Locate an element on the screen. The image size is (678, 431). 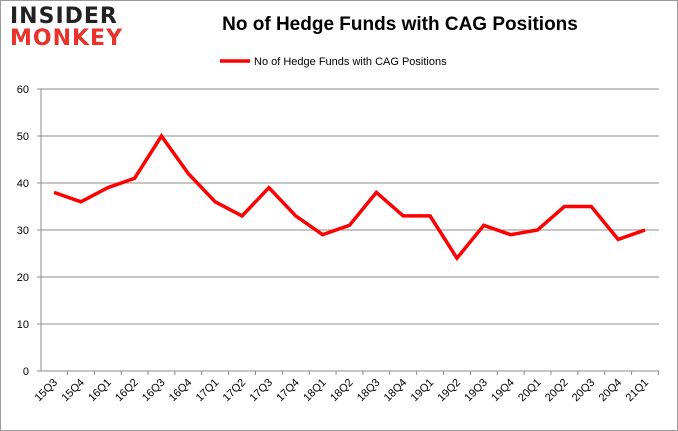
y-tick-label: 20 is located at coordinates (23, 278).